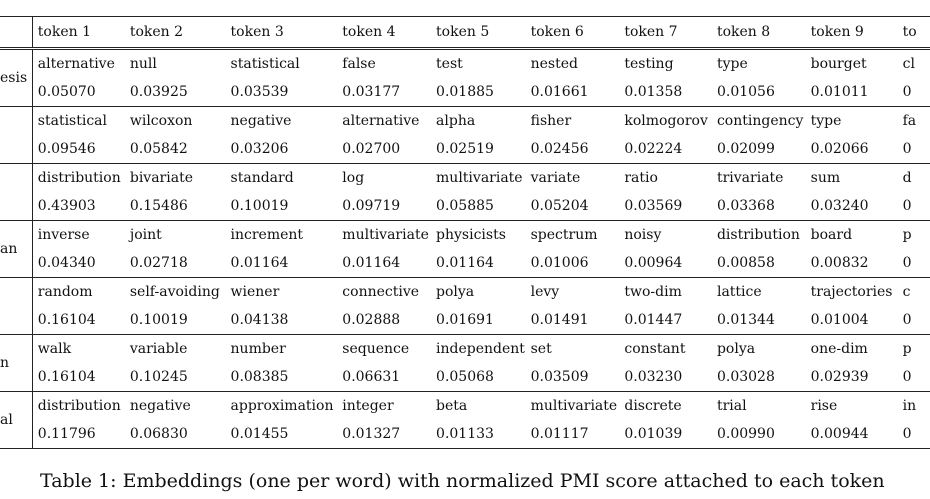 Image resolution: width=930 pixels, height=499 pixels. I want to click on score-cell: 0.03925, so click(175, 92).